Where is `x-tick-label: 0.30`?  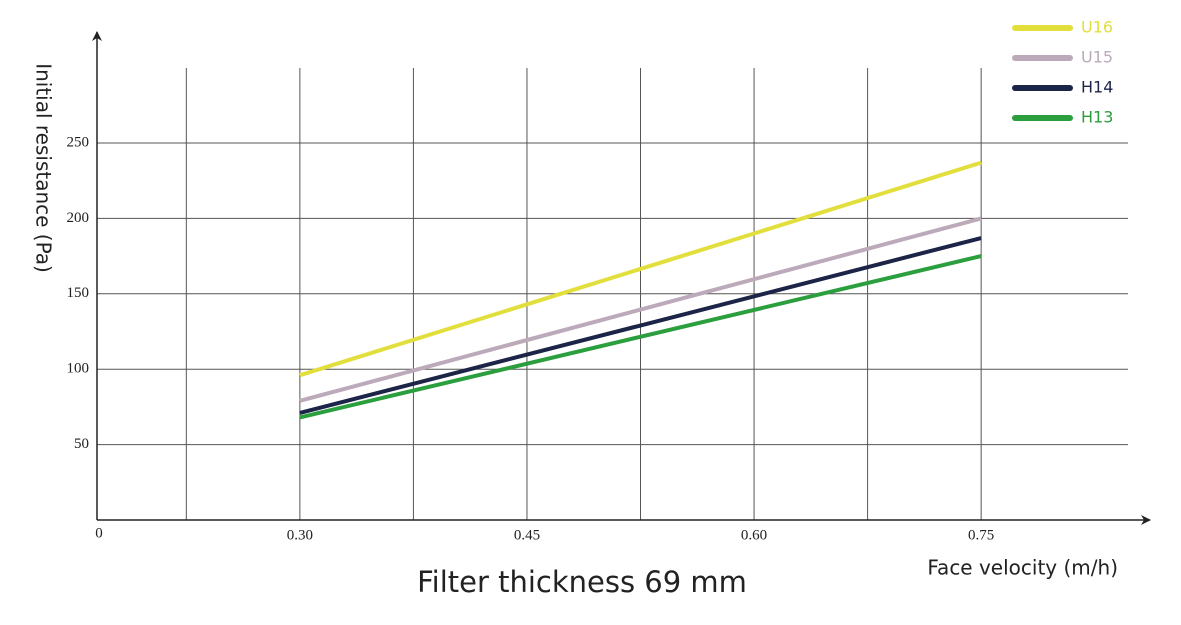 x-tick-label: 0.30 is located at coordinates (300, 535).